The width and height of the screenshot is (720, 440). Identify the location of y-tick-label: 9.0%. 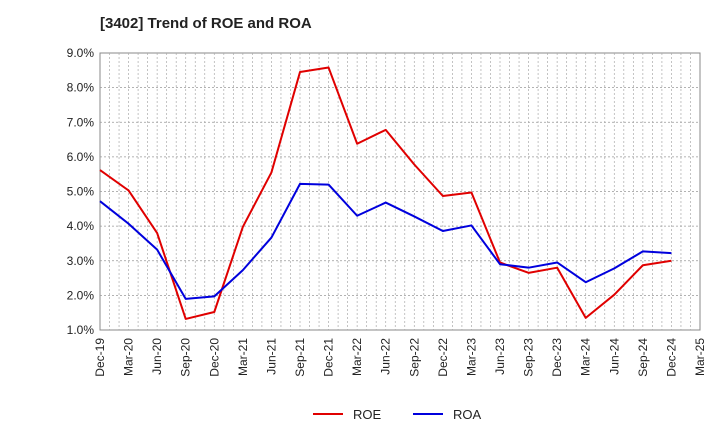
(81, 53).